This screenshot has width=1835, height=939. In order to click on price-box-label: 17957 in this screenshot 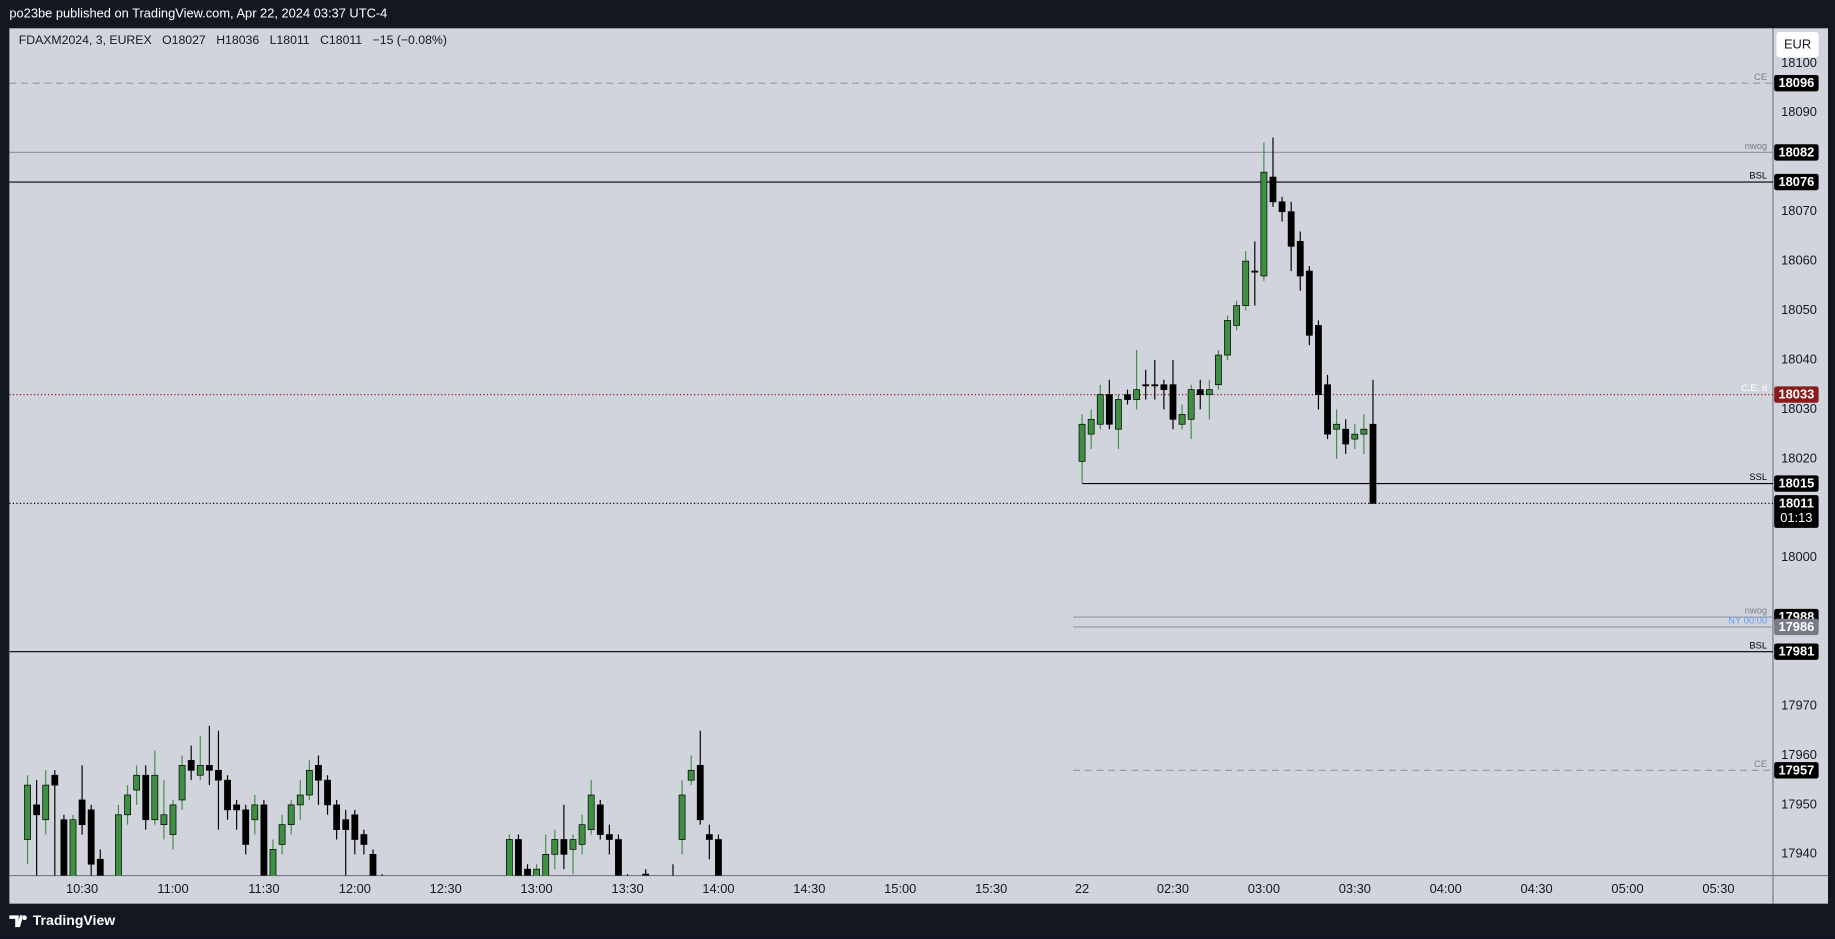, I will do `click(1796, 769)`.